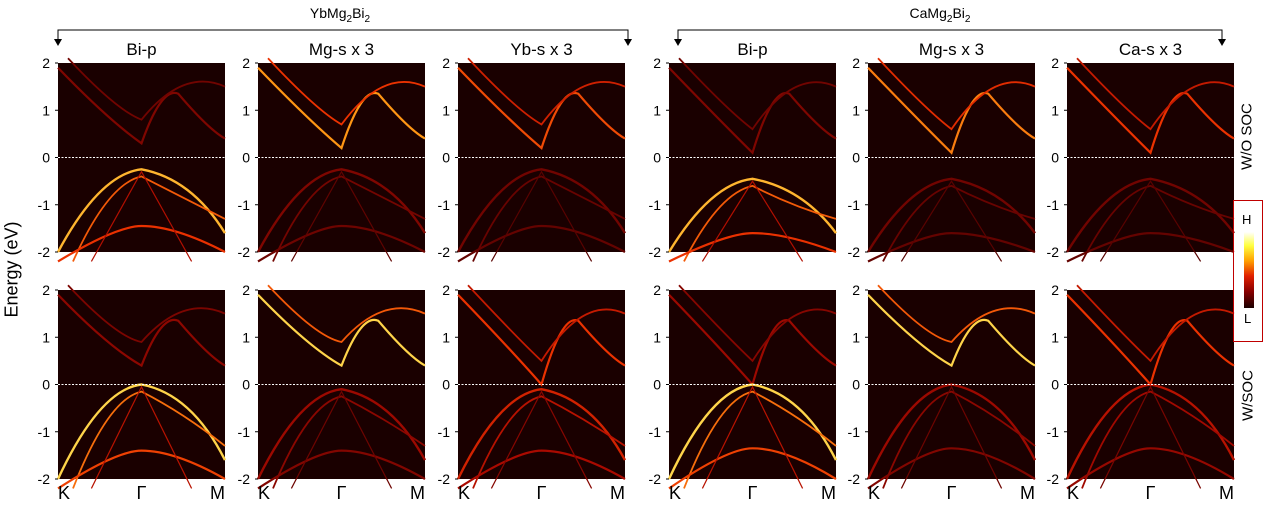 The image size is (1264, 511). I want to click on group-bracket-yb-arrow-right, so click(628, 42).